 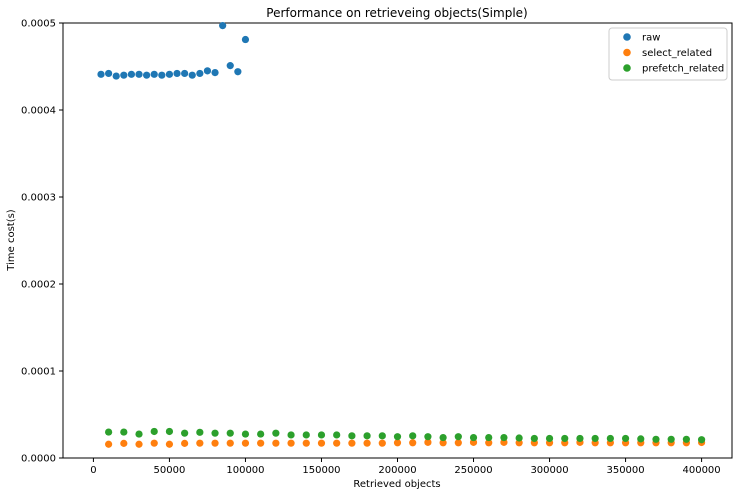 What do you see at coordinates (683, 69) in the screenshot?
I see `legend-label-prefetch-related: prefetch_related` at bounding box center [683, 69].